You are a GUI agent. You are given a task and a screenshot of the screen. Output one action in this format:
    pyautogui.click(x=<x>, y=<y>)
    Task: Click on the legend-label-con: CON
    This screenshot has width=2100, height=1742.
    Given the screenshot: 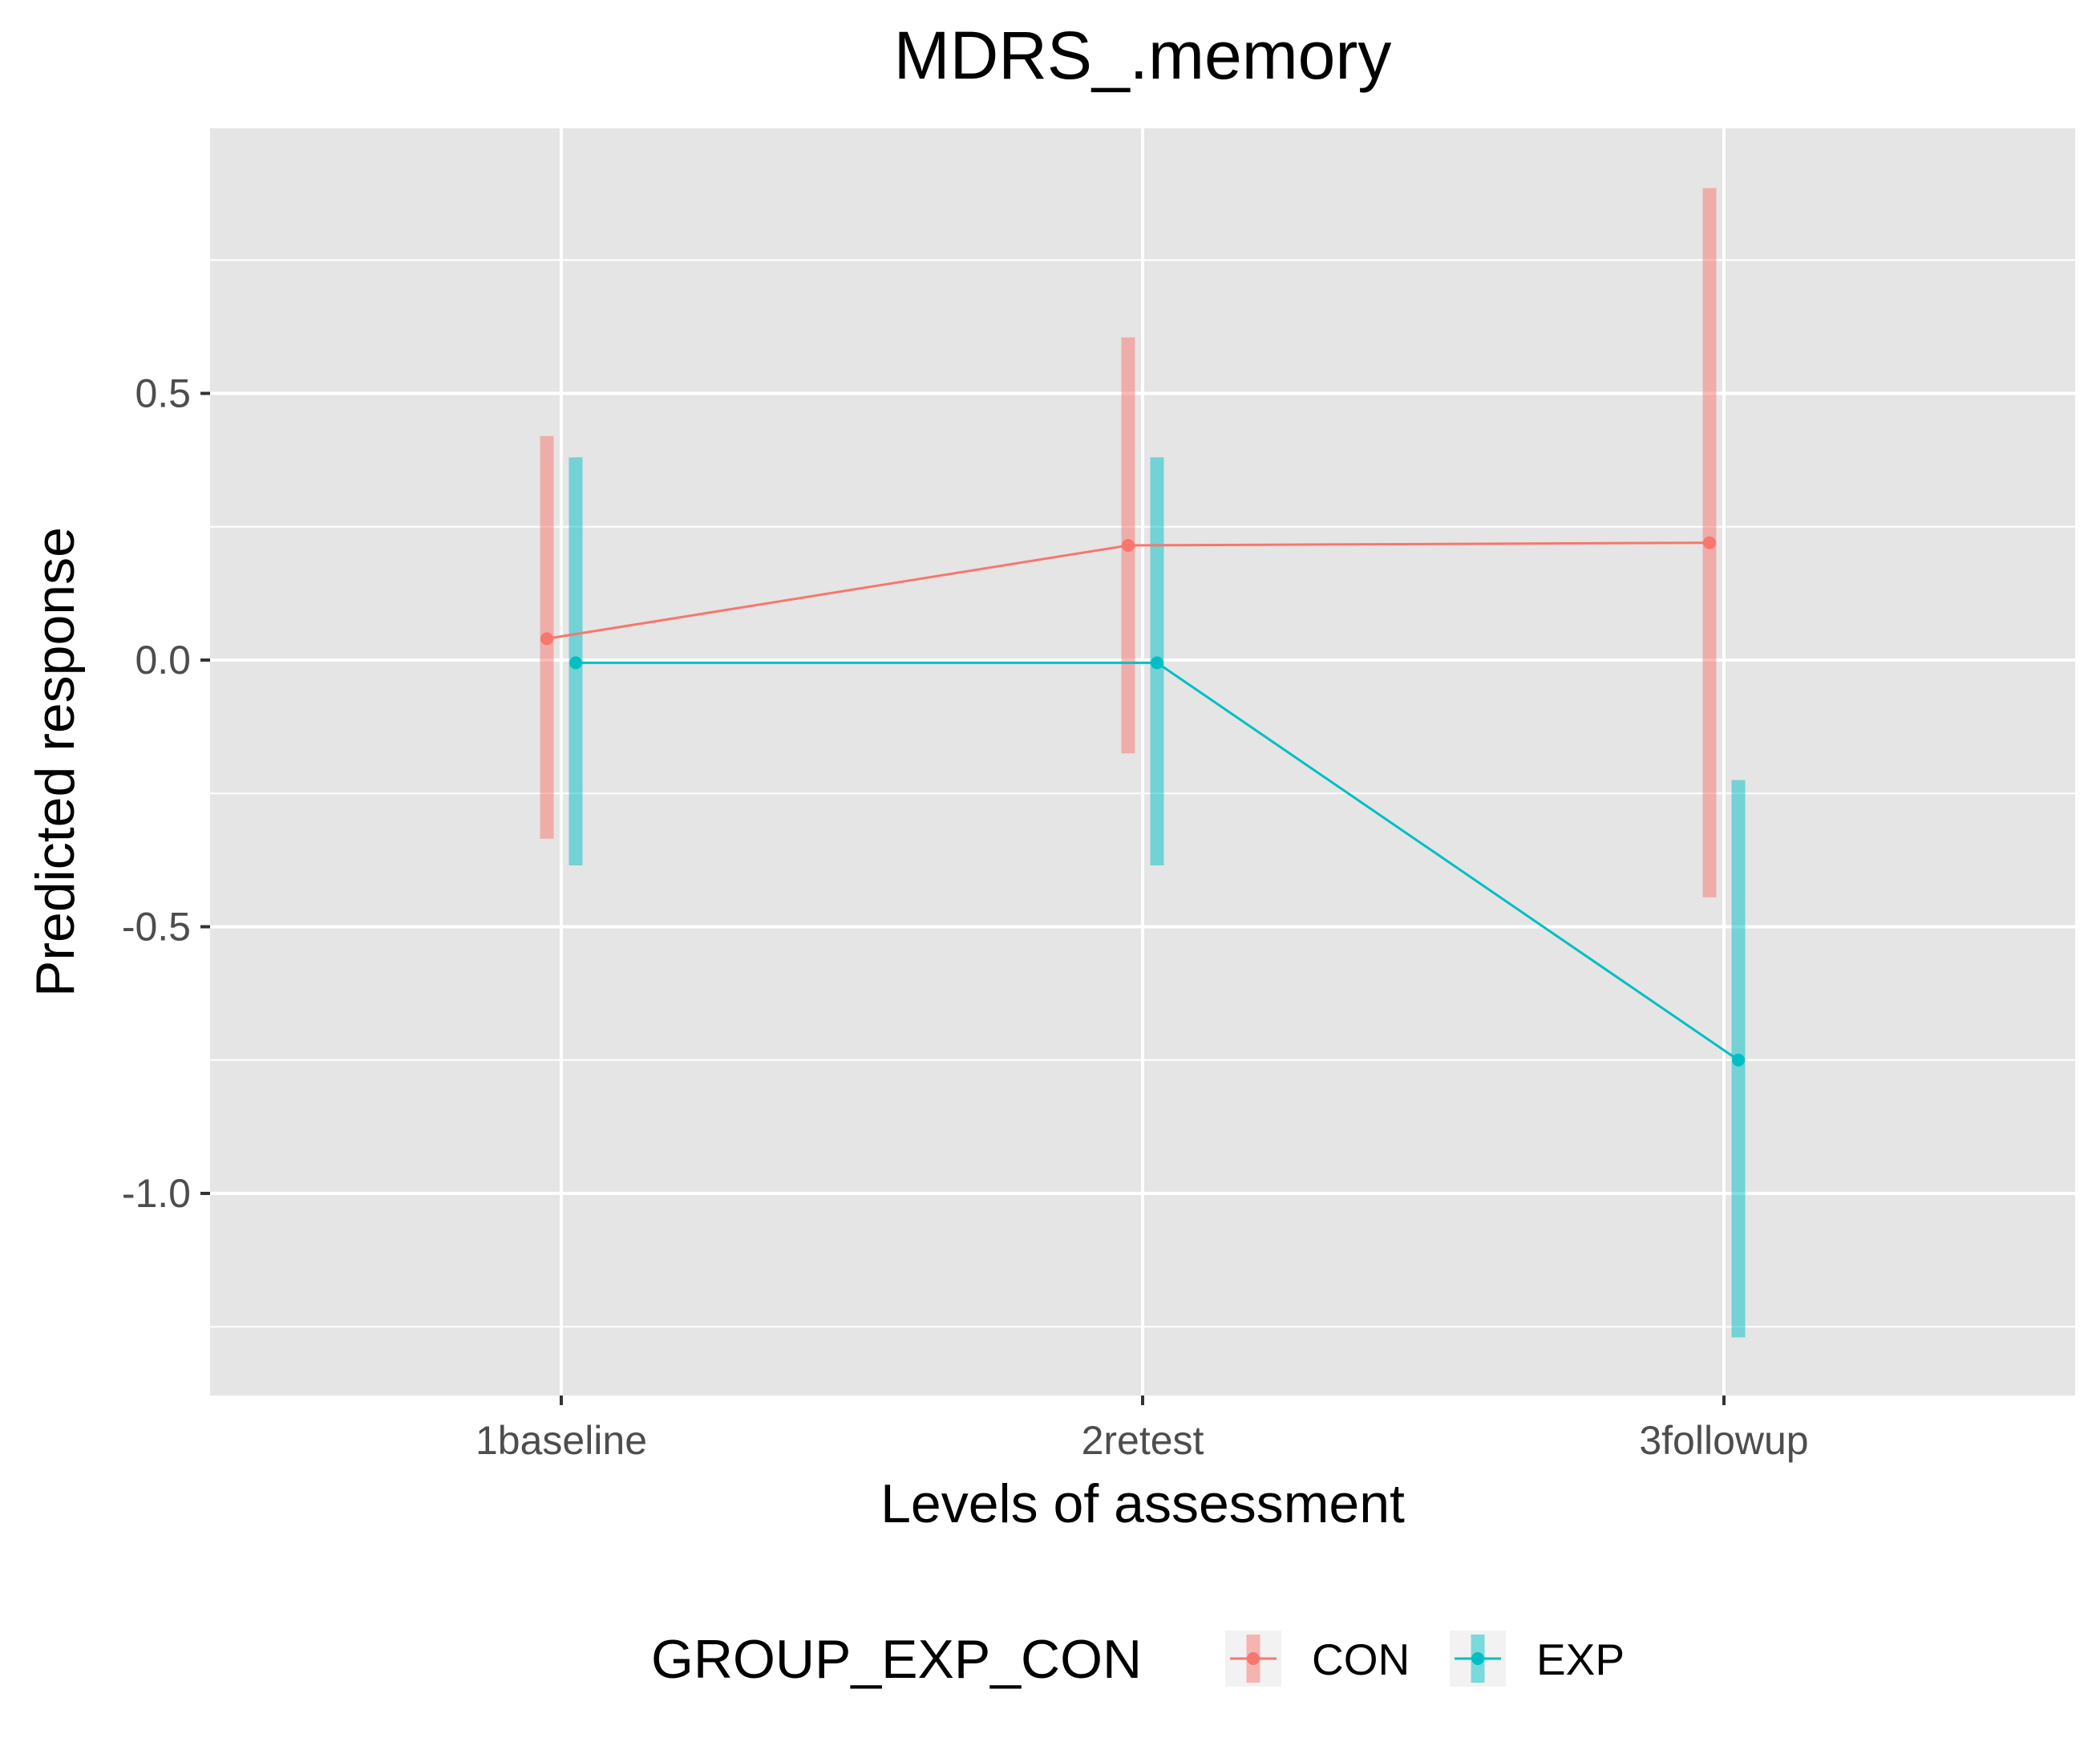 What is the action you would take?
    pyautogui.click(x=1361, y=1659)
    